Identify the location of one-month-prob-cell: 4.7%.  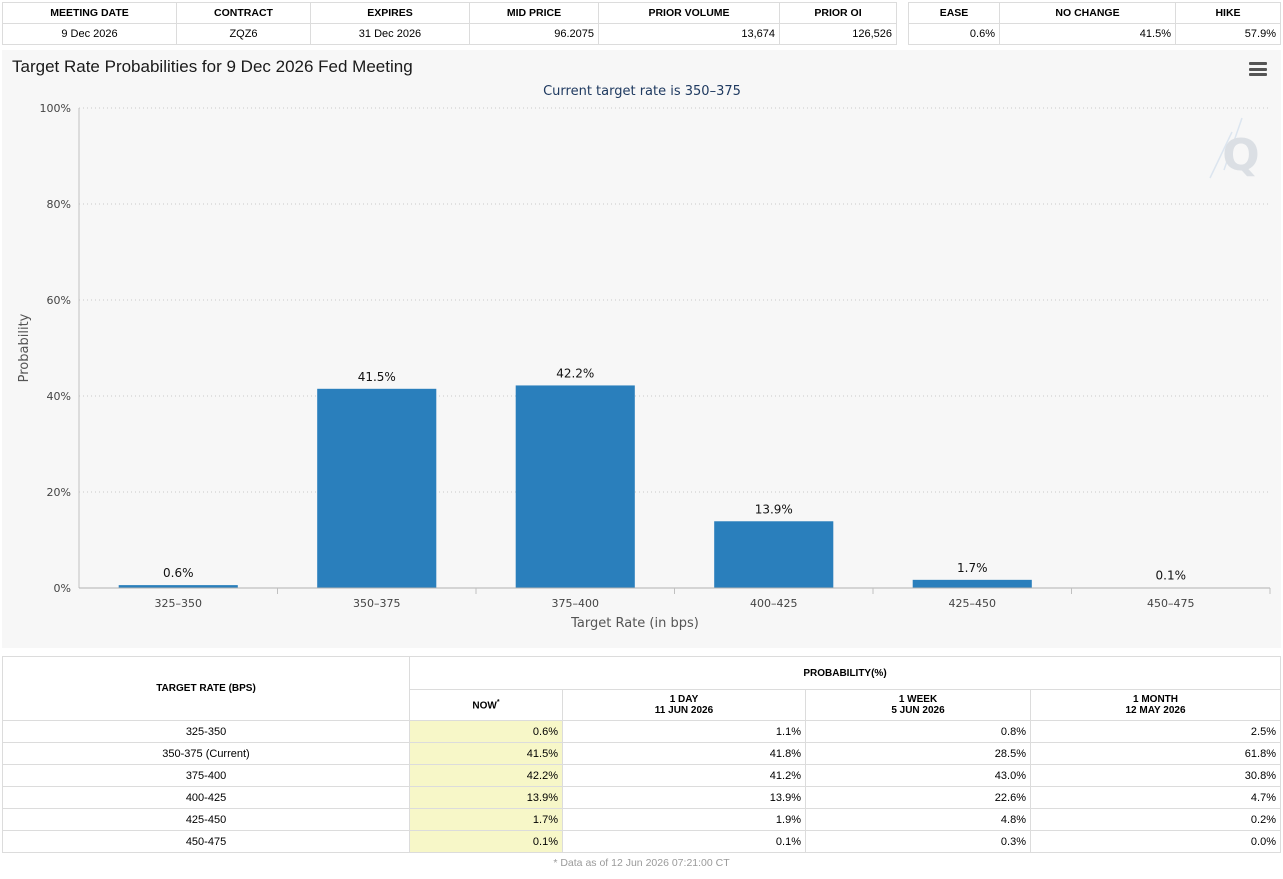
(1155, 797).